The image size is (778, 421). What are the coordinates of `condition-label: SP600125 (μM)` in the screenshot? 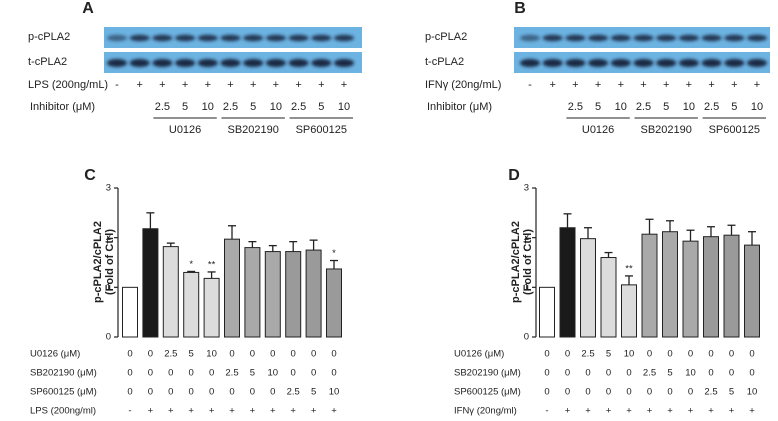 It's located at (487, 392).